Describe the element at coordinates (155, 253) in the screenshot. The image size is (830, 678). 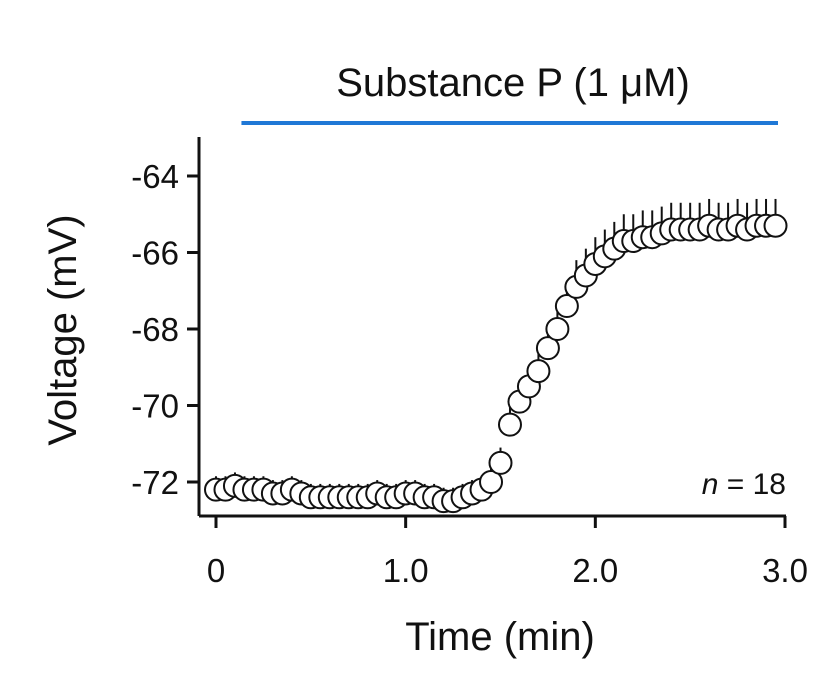
I see `y-tick-label: -66` at that location.